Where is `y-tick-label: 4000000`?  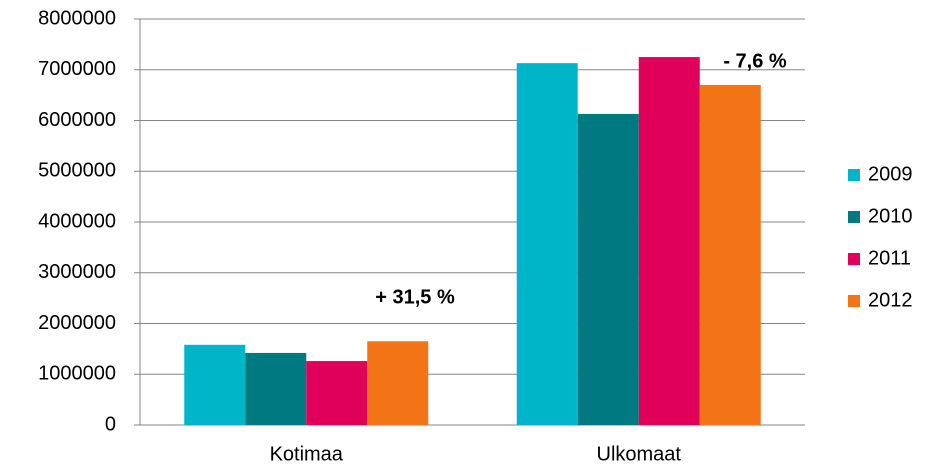
y-tick-label: 4000000 is located at coordinates (77, 221).